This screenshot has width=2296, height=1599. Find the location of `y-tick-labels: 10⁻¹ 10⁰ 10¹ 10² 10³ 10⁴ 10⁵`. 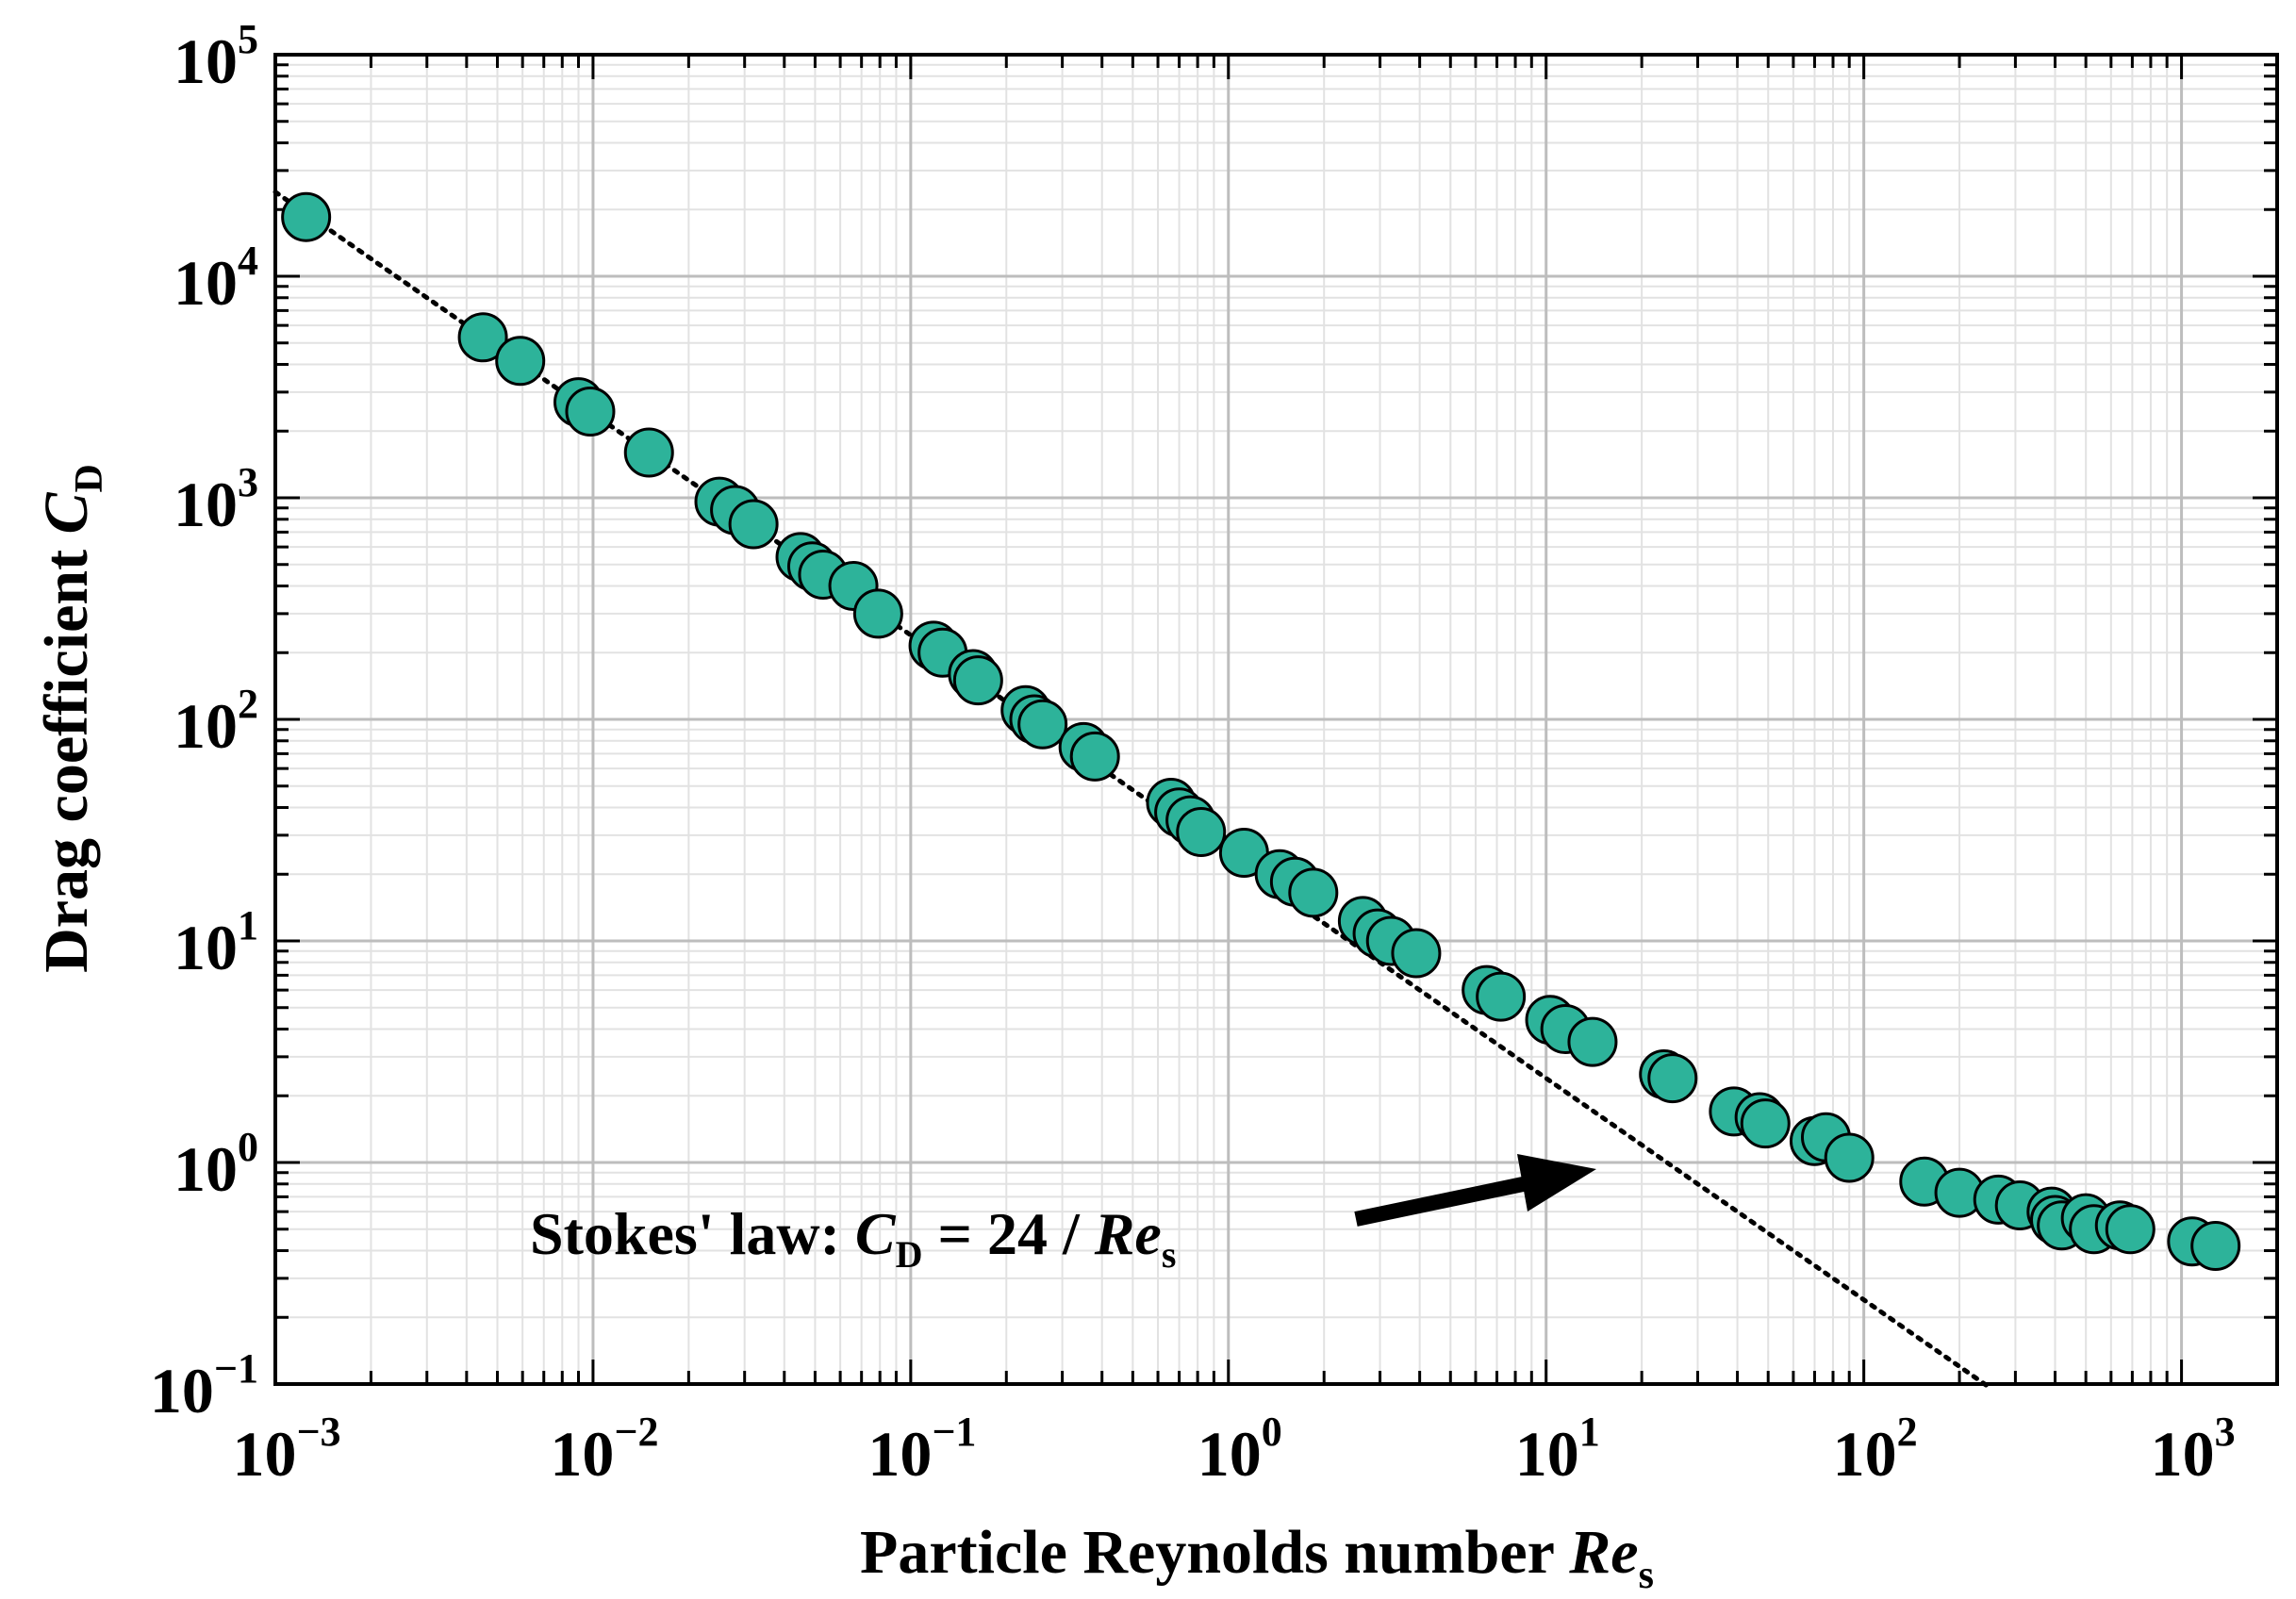

y-tick-labels: 10⁻¹ 10⁰ 10¹ 10² 10³ 10⁴ 10⁵ is located at coordinates (204, 721).